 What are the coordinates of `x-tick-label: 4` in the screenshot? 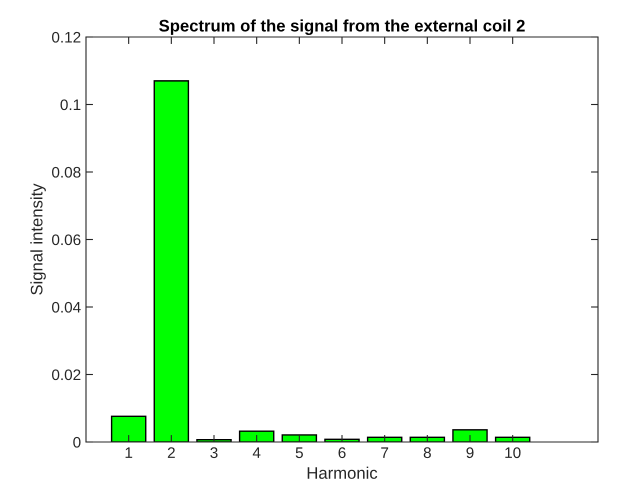 It's located at (256, 452).